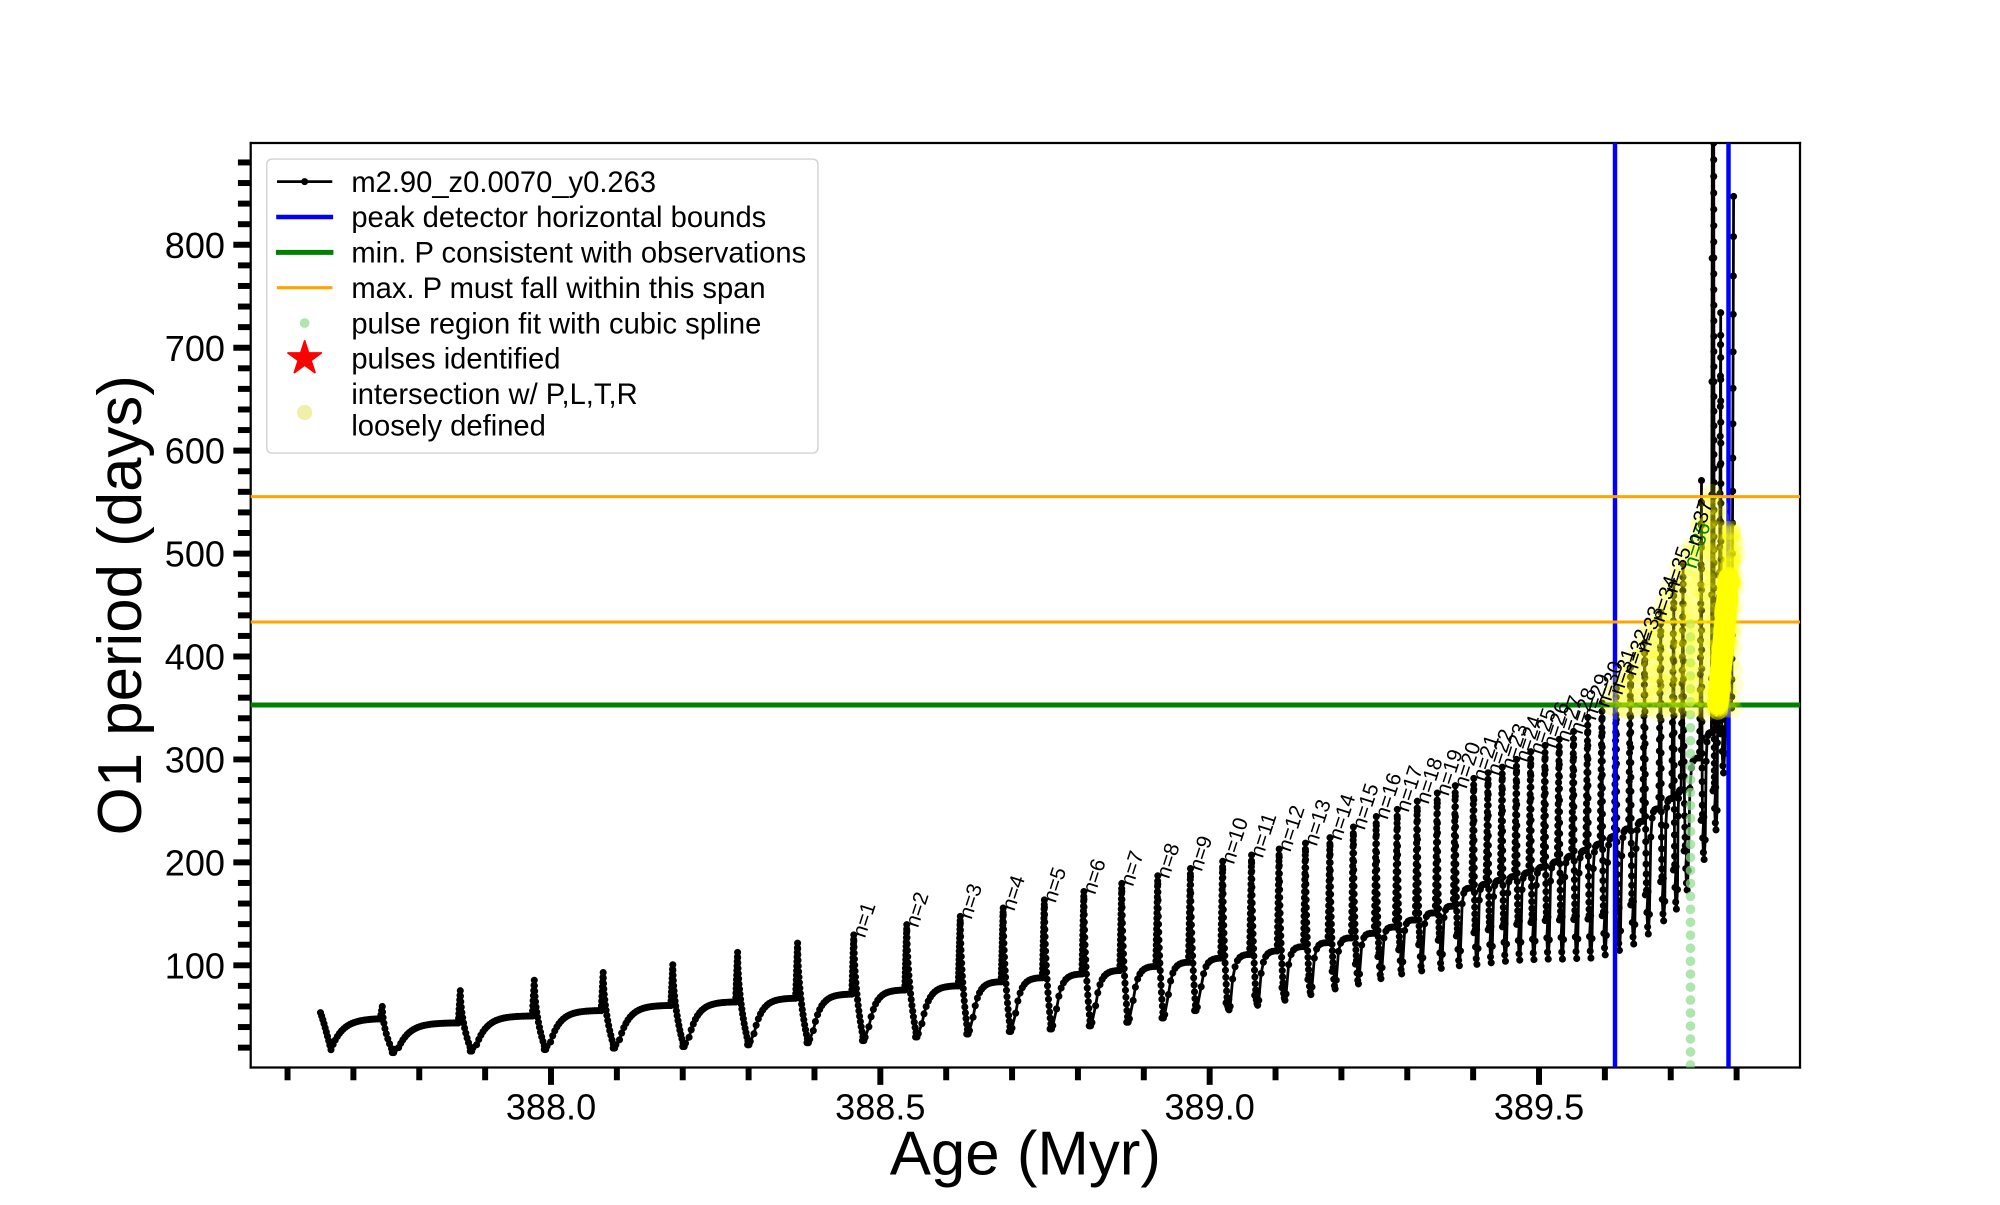 This screenshot has width=2000, height=1205. I want to click on svg-text: intersection w/ P,L,T,R, so click(494, 395).